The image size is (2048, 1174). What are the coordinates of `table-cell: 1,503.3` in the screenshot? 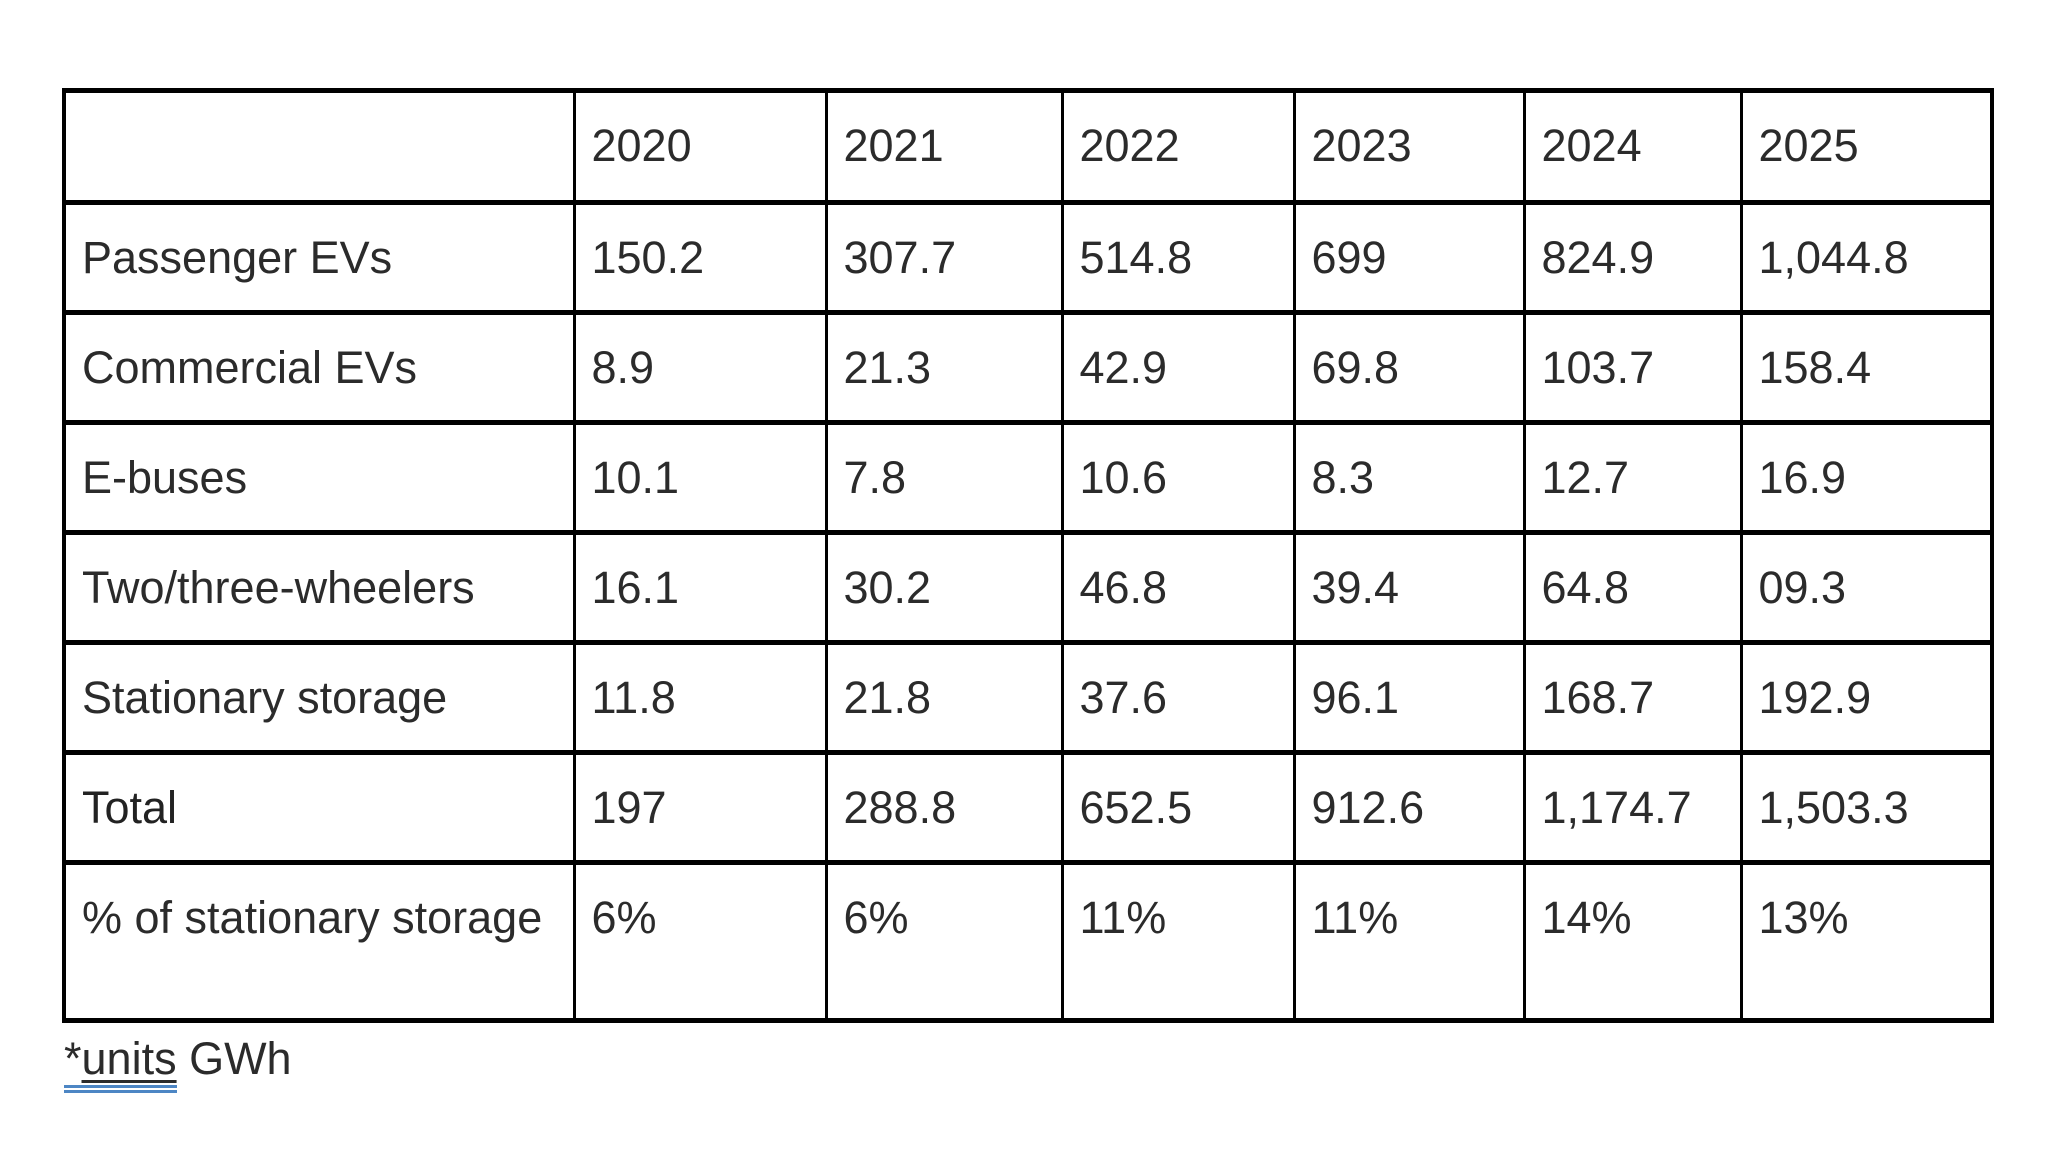 It's located at (1866, 807).